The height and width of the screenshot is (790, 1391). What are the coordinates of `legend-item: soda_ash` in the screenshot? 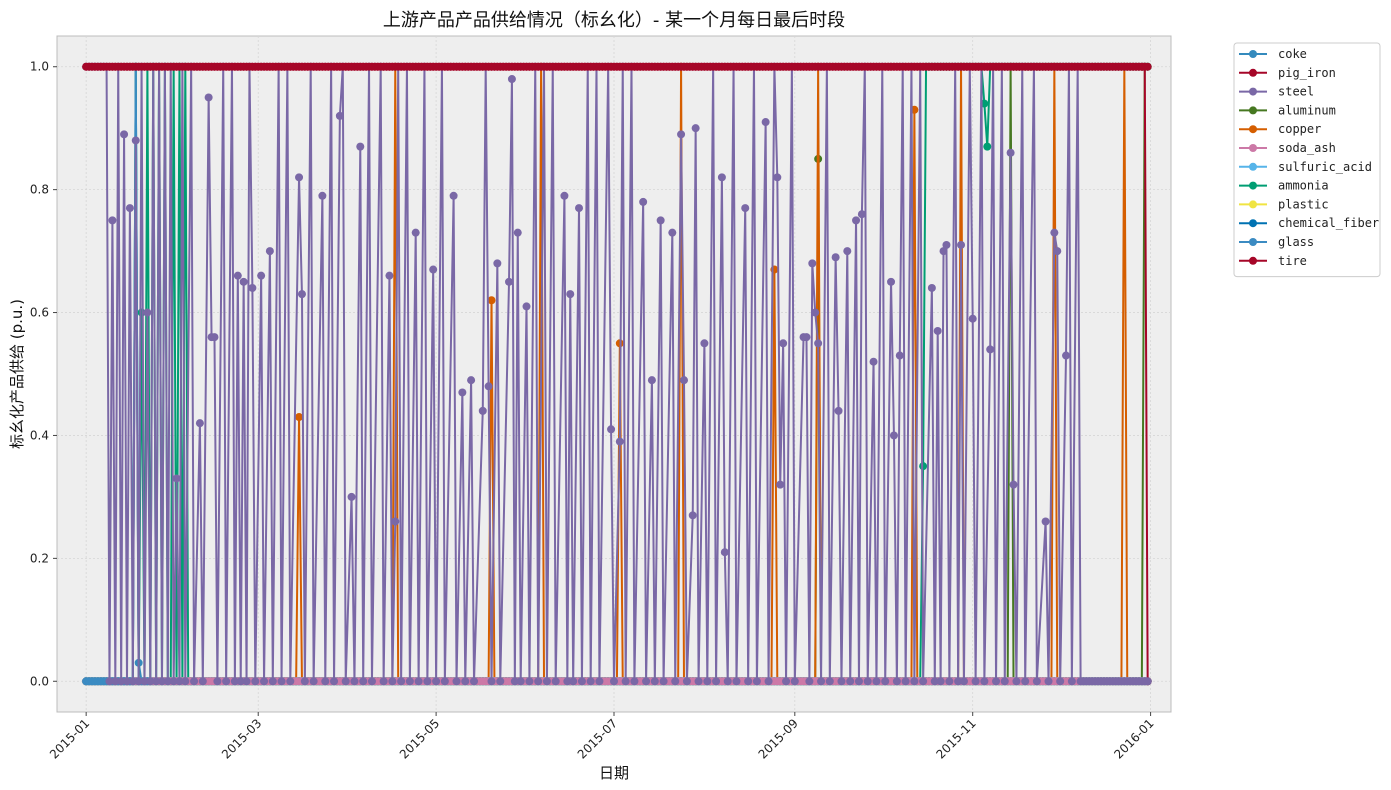 It's located at (1287, 148).